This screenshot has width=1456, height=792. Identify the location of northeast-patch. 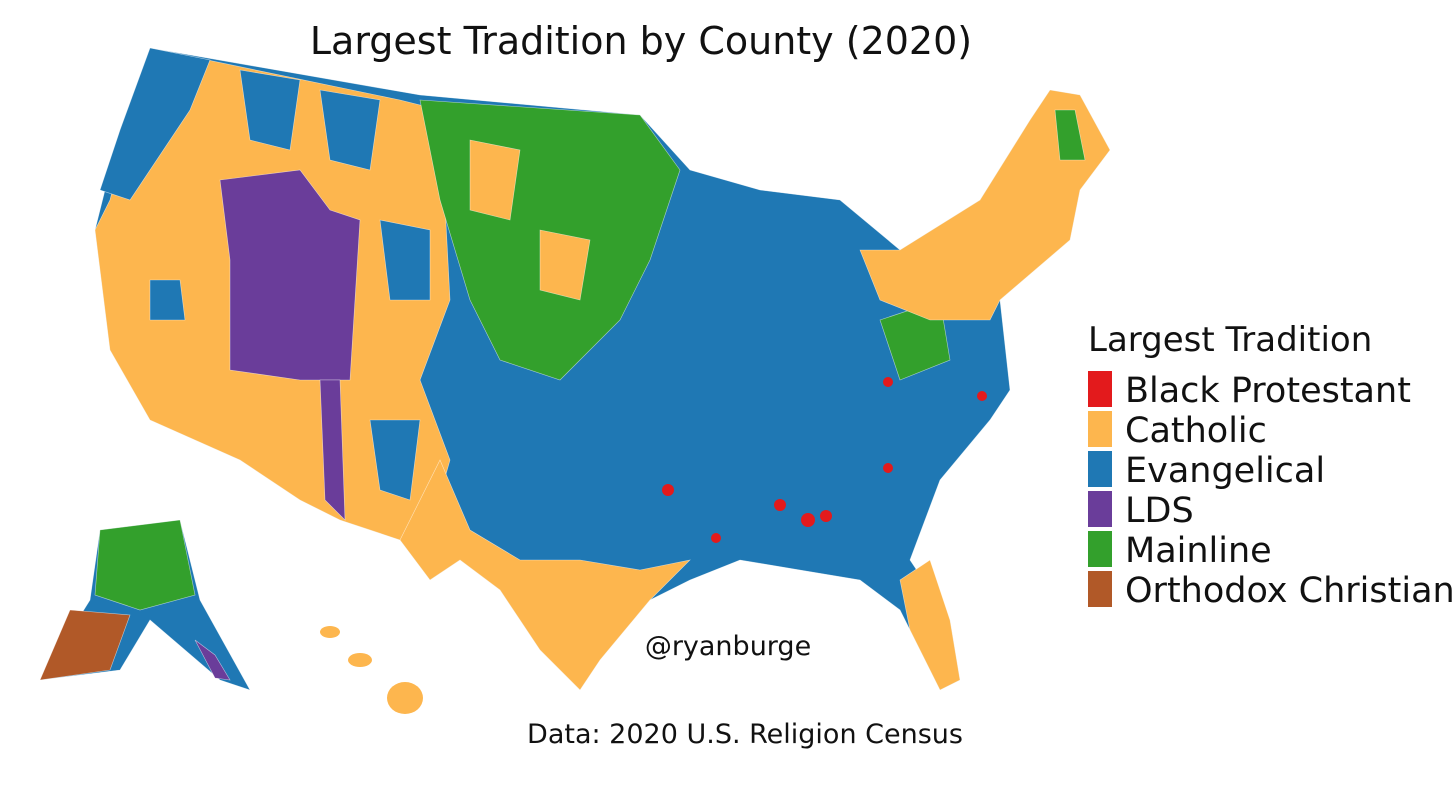
(1070, 135).